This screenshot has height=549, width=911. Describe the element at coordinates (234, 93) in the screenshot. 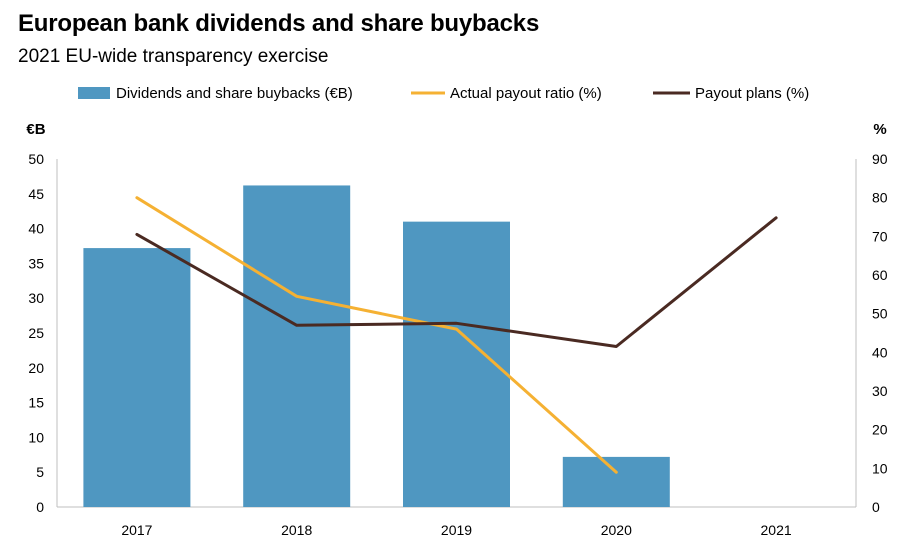

I see `legend-label: Dividends and share buybacks (€B)` at that location.